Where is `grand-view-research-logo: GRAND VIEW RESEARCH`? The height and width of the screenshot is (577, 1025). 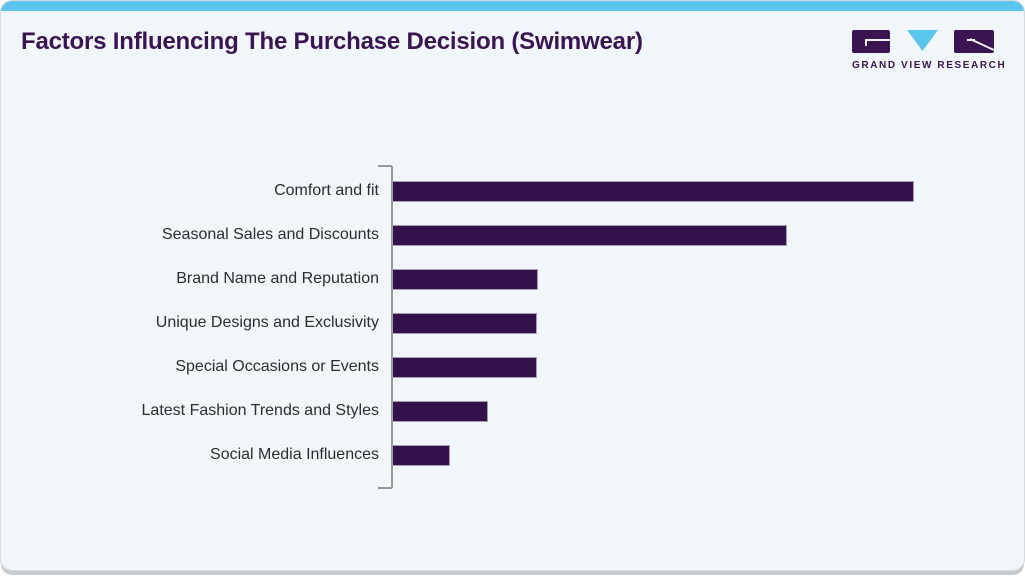 grand-view-research-logo: GRAND VIEW RESEARCH is located at coordinates (929, 50).